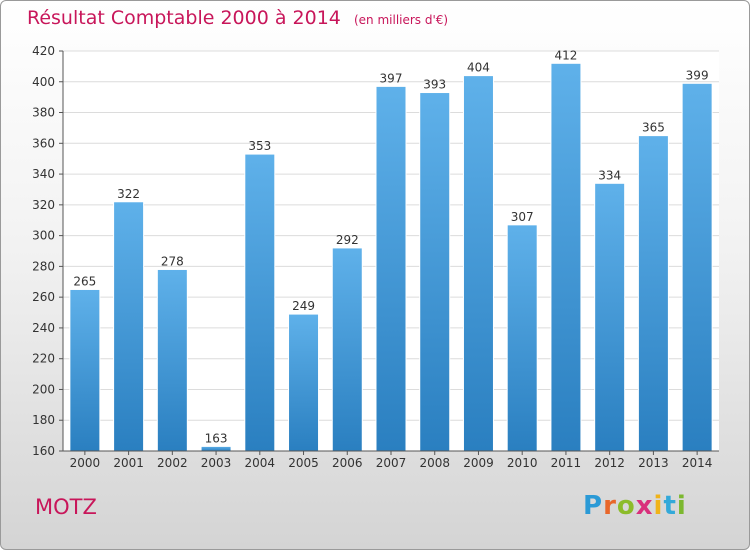  What do you see at coordinates (43, 174) in the screenshot?
I see `y-tick-label: 340` at bounding box center [43, 174].